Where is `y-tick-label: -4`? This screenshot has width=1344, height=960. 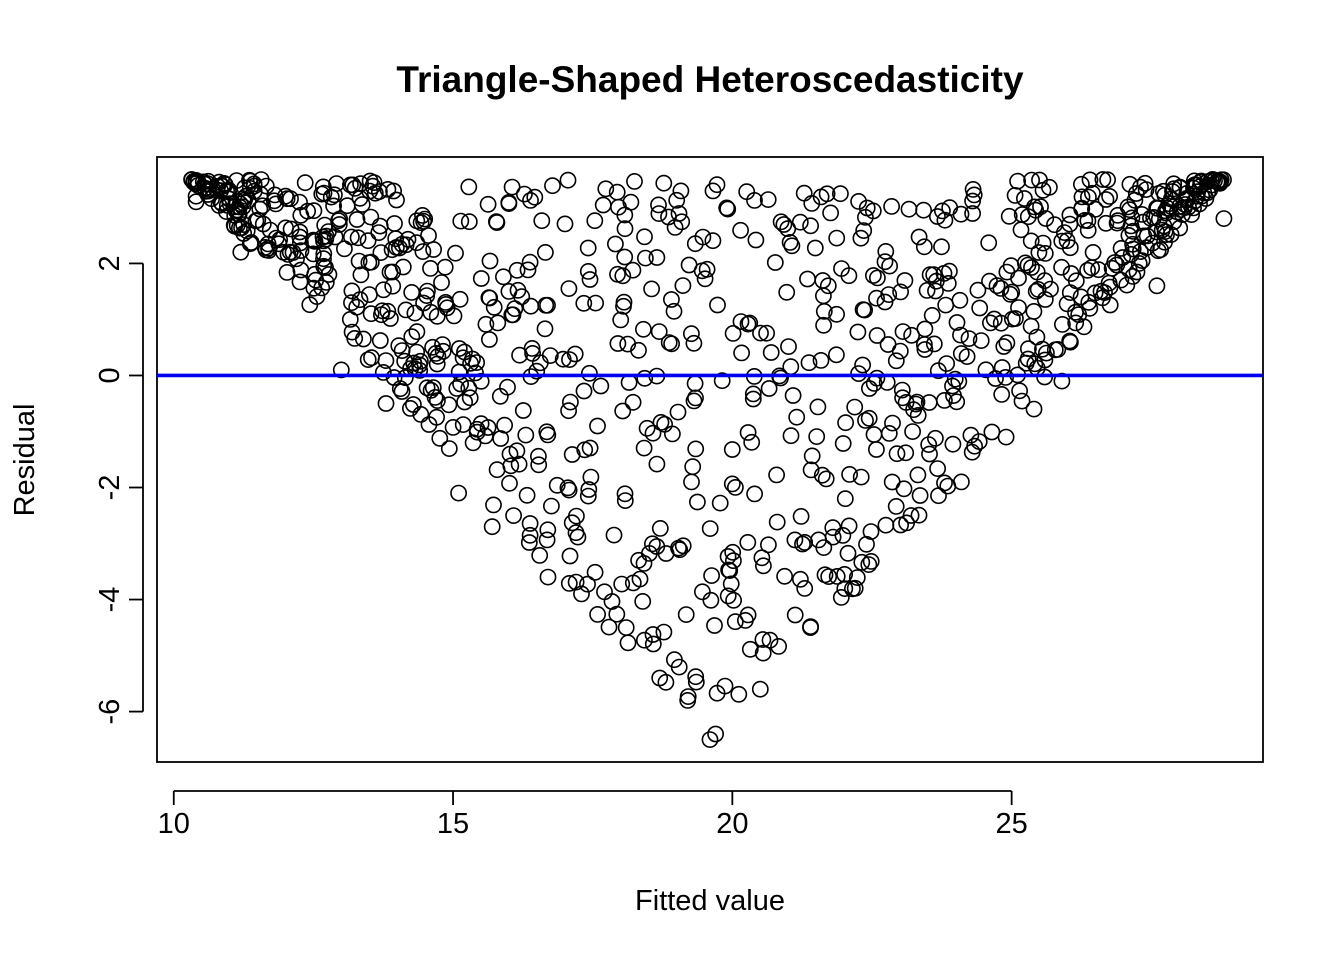 y-tick-label: -4 is located at coordinates (110, 600).